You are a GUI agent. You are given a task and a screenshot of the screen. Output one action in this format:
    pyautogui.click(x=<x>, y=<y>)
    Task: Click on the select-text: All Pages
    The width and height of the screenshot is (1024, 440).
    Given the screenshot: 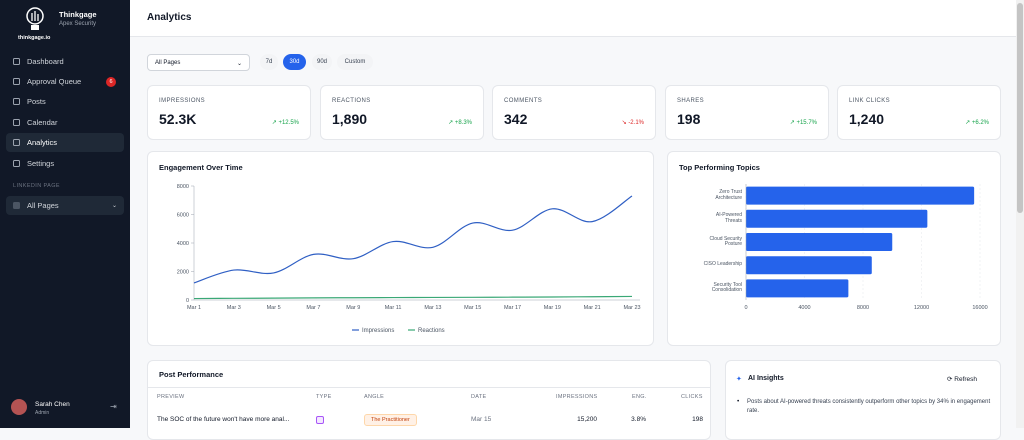 What is the action you would take?
    pyautogui.click(x=168, y=63)
    